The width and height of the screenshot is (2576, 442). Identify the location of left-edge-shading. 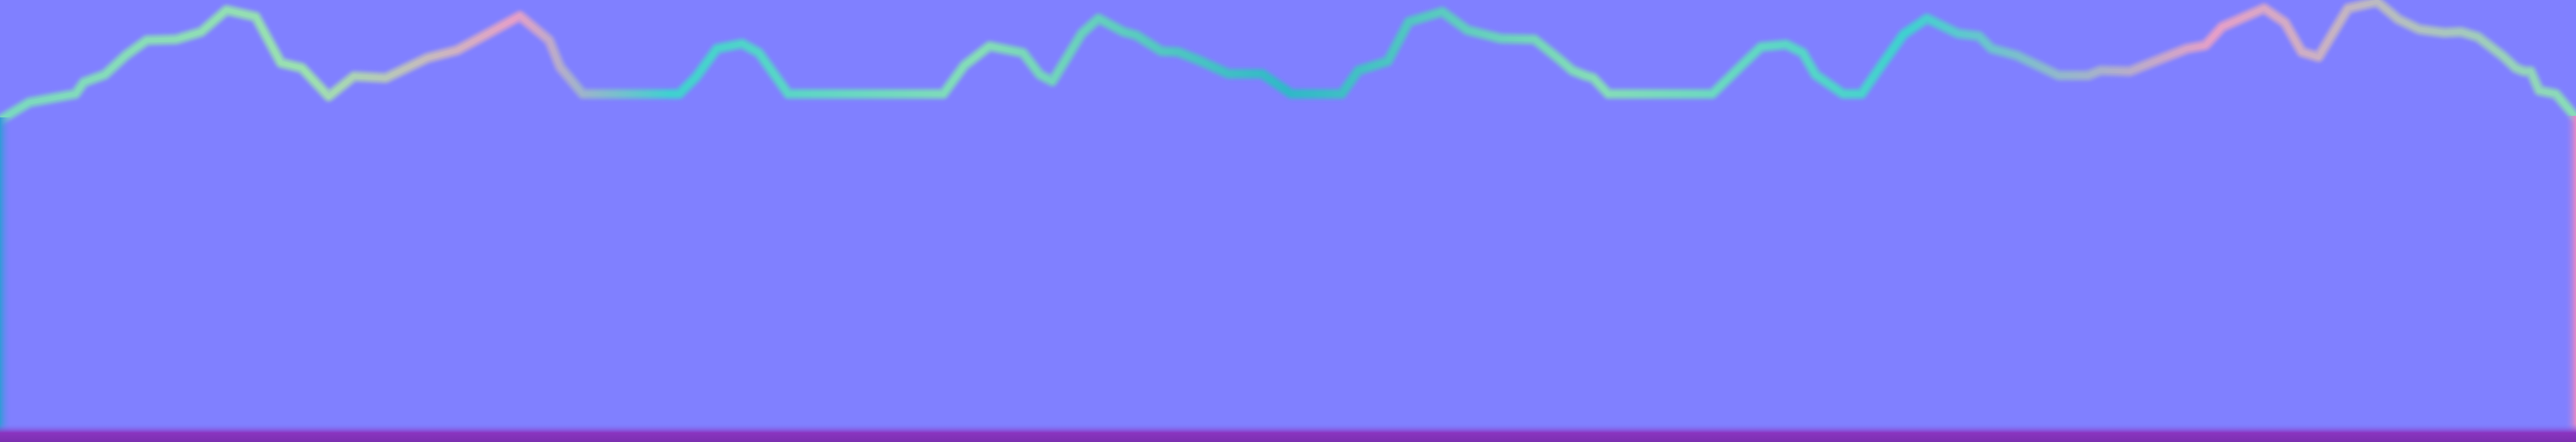
(6, 279).